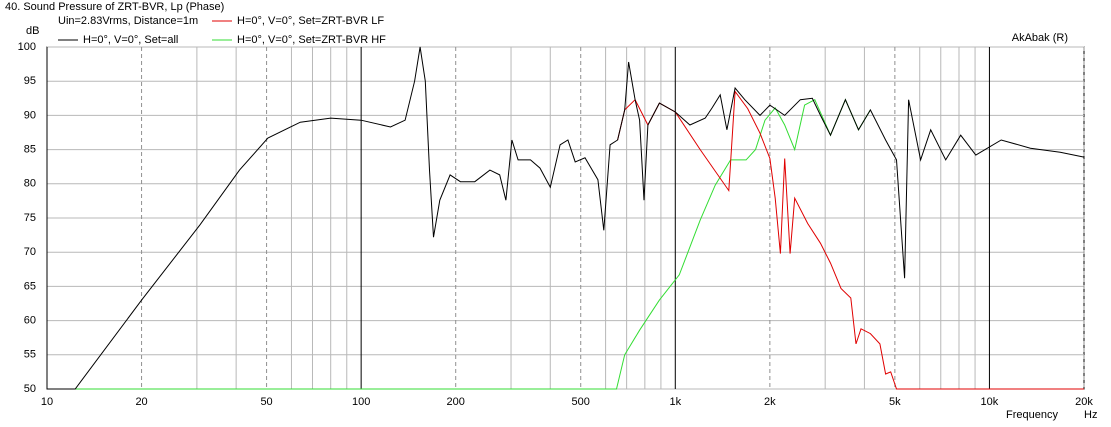  I want to click on x-tick-label: 20k, so click(1084, 402).